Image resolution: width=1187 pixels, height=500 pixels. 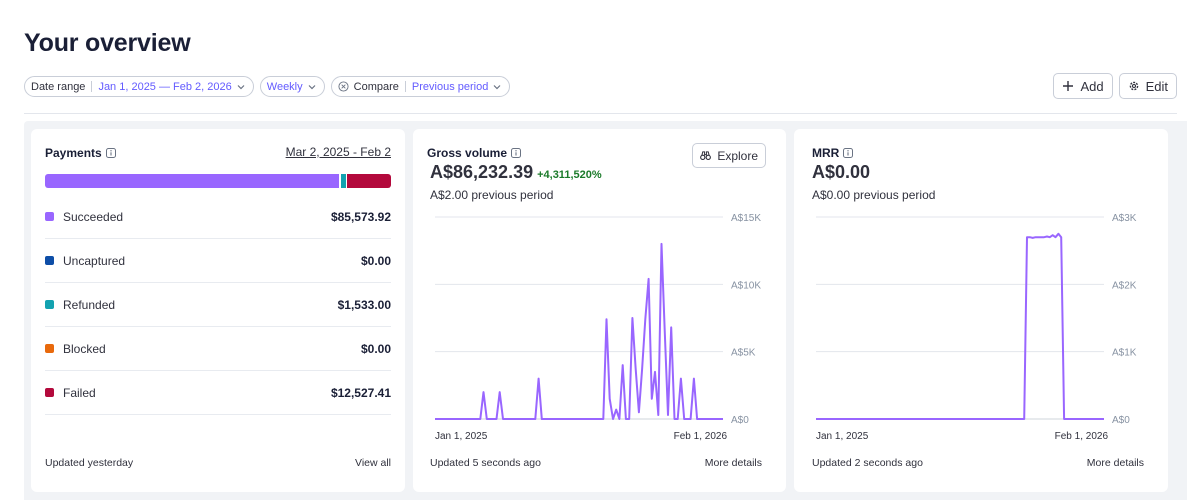 I want to click on overview-actions: Add Edit, so click(x=1115, y=86).